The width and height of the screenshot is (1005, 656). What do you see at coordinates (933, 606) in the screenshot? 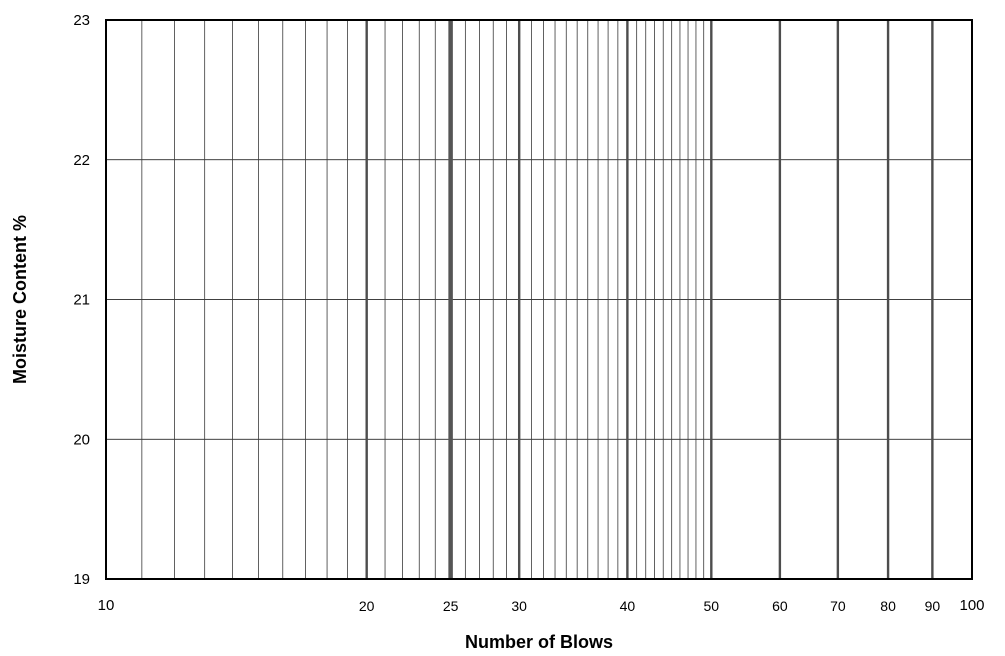
I see `x-tick-label: 90` at bounding box center [933, 606].